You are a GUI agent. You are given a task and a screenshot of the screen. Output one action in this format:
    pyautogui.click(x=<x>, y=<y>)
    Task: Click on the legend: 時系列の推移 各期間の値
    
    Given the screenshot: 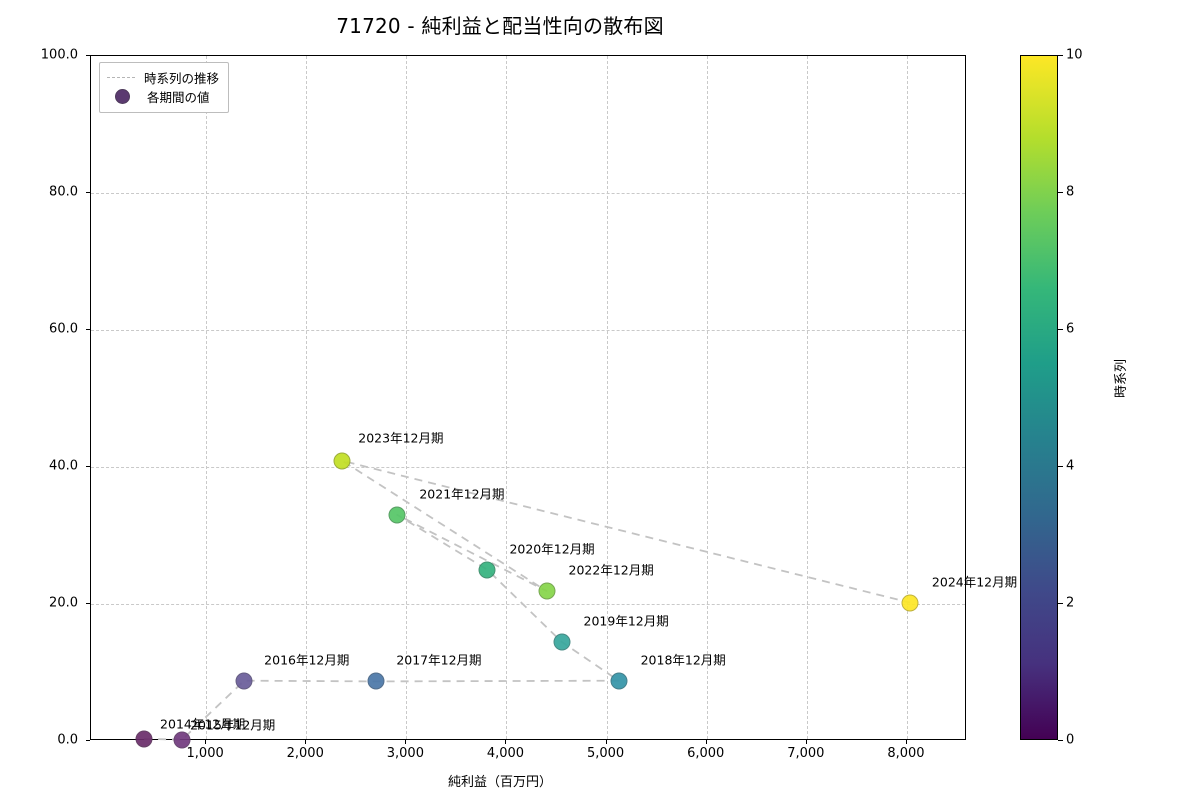 What is the action you would take?
    pyautogui.click(x=164, y=87)
    